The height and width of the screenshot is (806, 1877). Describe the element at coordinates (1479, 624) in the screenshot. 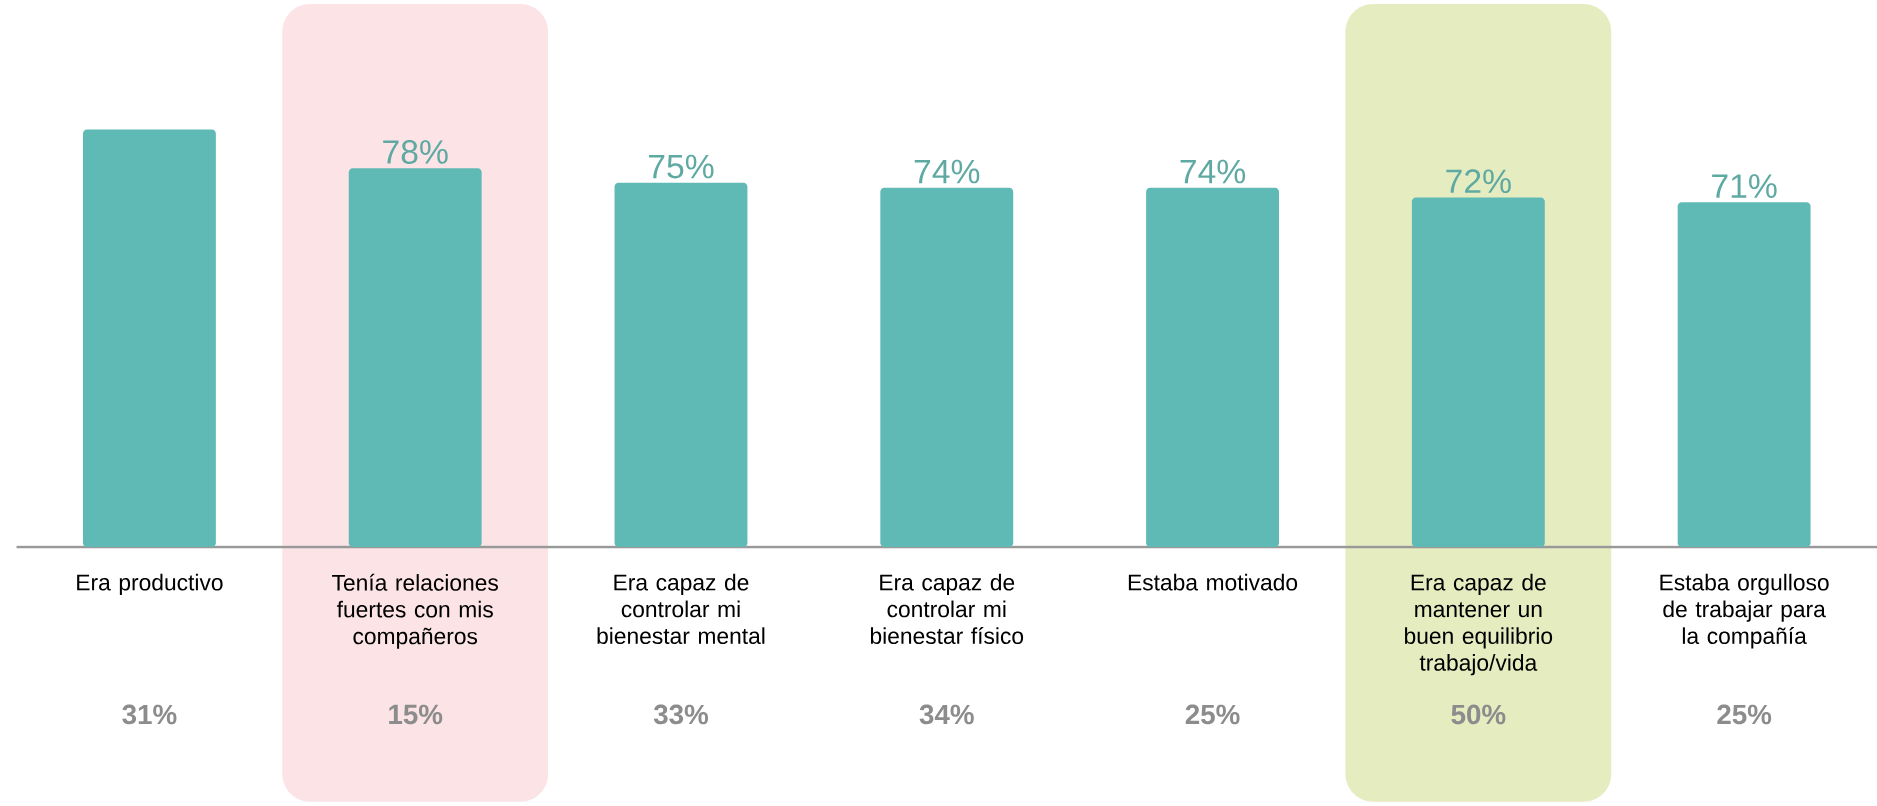

I see `x-tick-label: Era capaz de mantener un buen equilibrio trabajo/vida` at that location.